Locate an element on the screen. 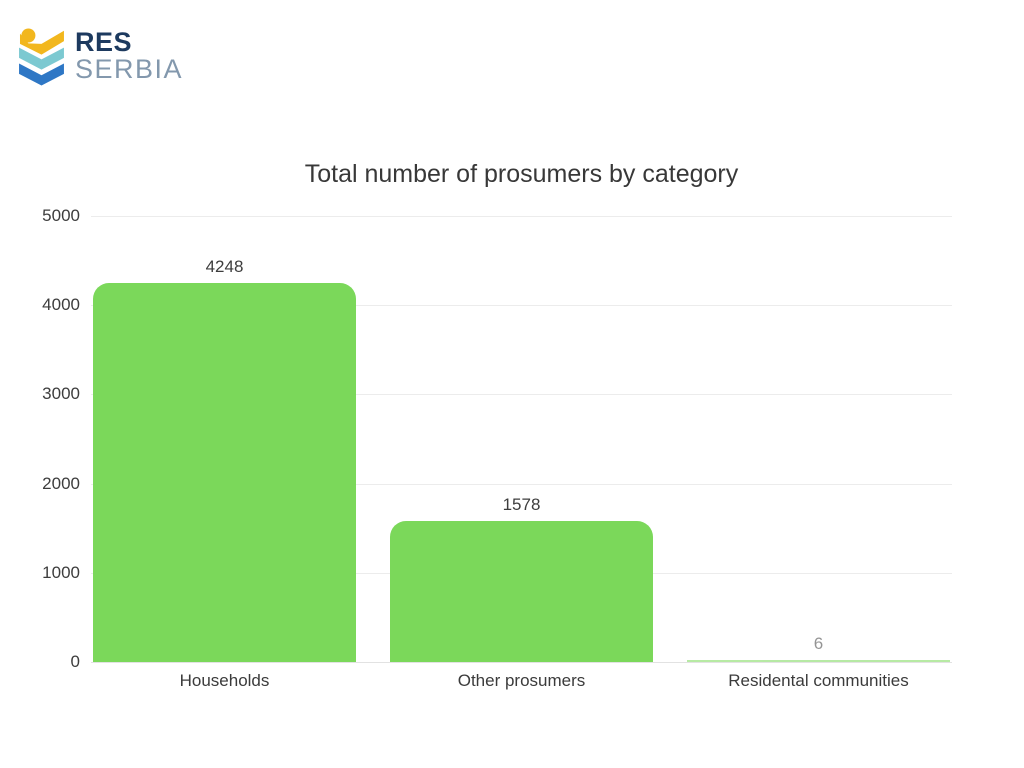 The height and width of the screenshot is (768, 1024). x-label-households: Households is located at coordinates (224, 680).